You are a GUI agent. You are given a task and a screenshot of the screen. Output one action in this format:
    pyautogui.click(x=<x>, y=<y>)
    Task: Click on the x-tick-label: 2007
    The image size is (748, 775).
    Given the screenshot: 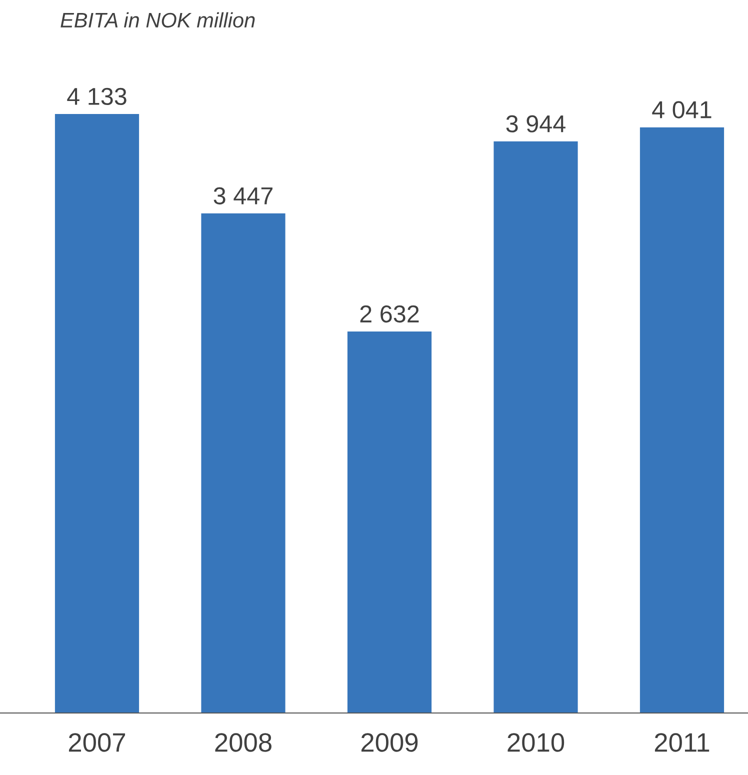 What is the action you would take?
    pyautogui.click(x=97, y=742)
    